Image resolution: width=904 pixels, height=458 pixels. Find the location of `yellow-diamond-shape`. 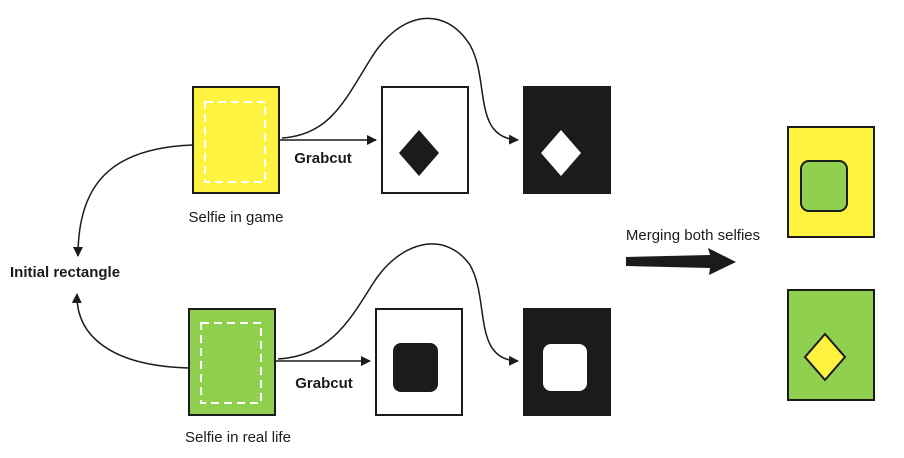

yellow-diamond-shape is located at coordinates (825, 357).